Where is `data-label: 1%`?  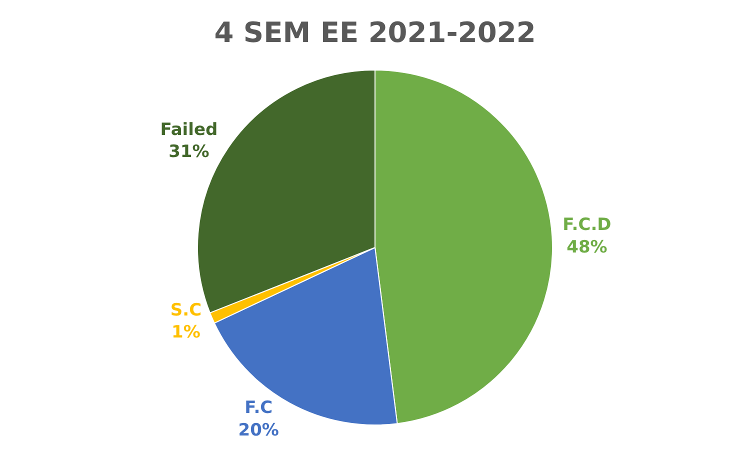
data-label: 1% is located at coordinates (186, 332).